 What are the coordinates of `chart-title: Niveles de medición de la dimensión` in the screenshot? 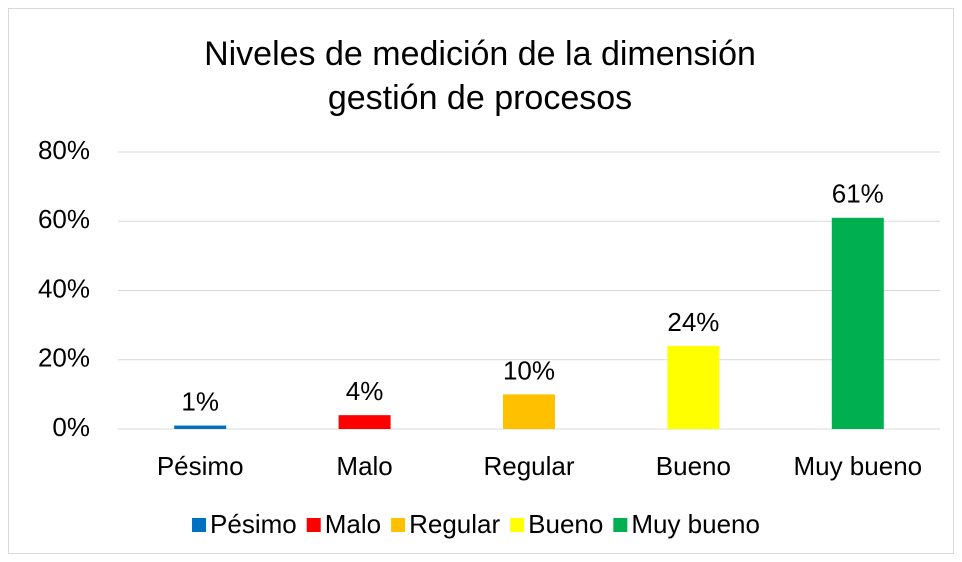 It's located at (480, 54).